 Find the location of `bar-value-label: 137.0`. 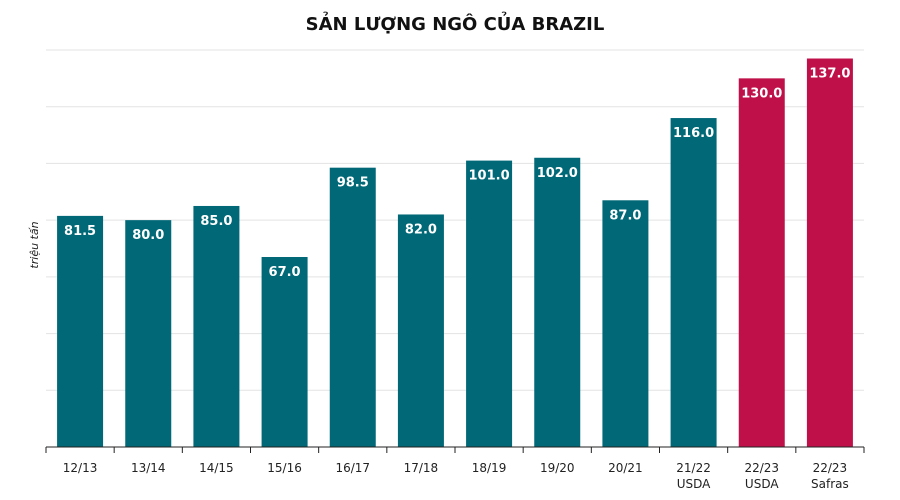

bar-value-label: 137.0 is located at coordinates (829, 74).